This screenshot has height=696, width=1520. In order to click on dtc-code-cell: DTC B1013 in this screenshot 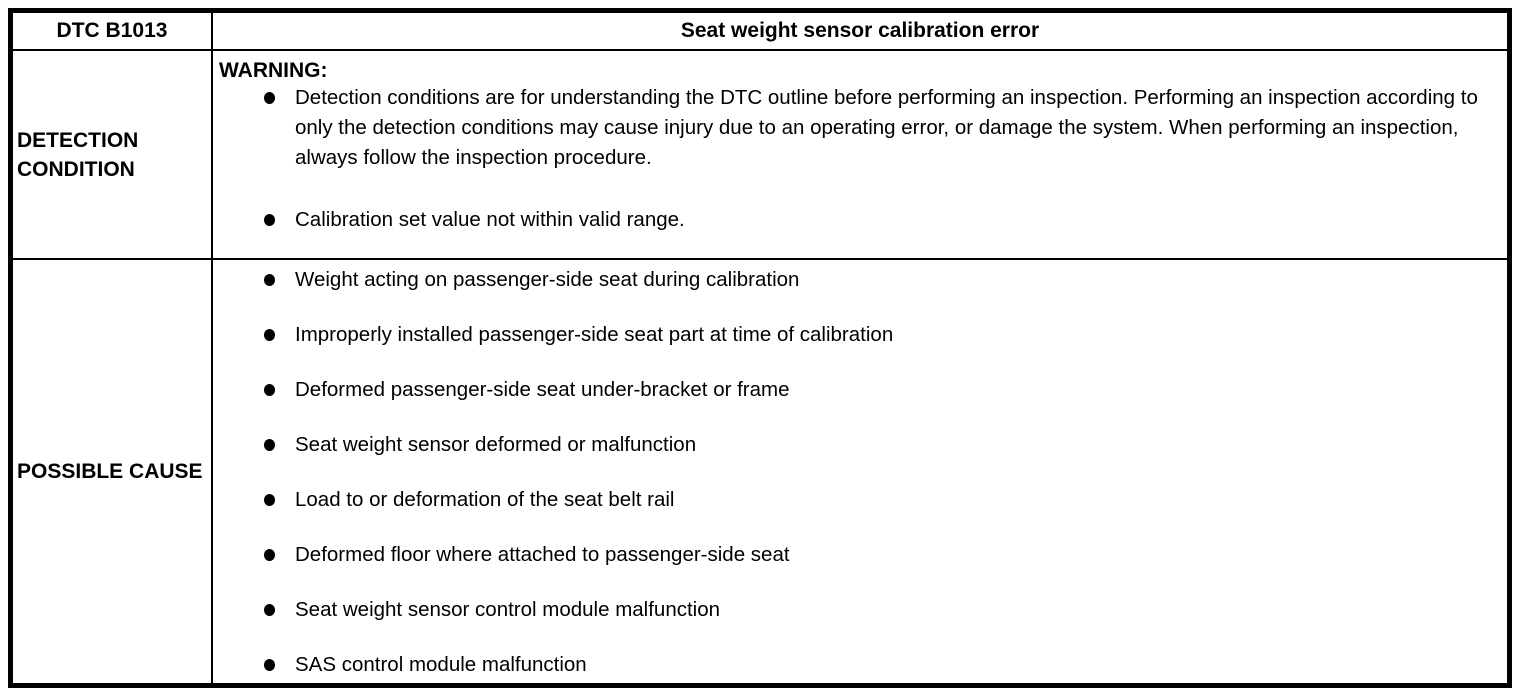, I will do `click(113, 31)`.